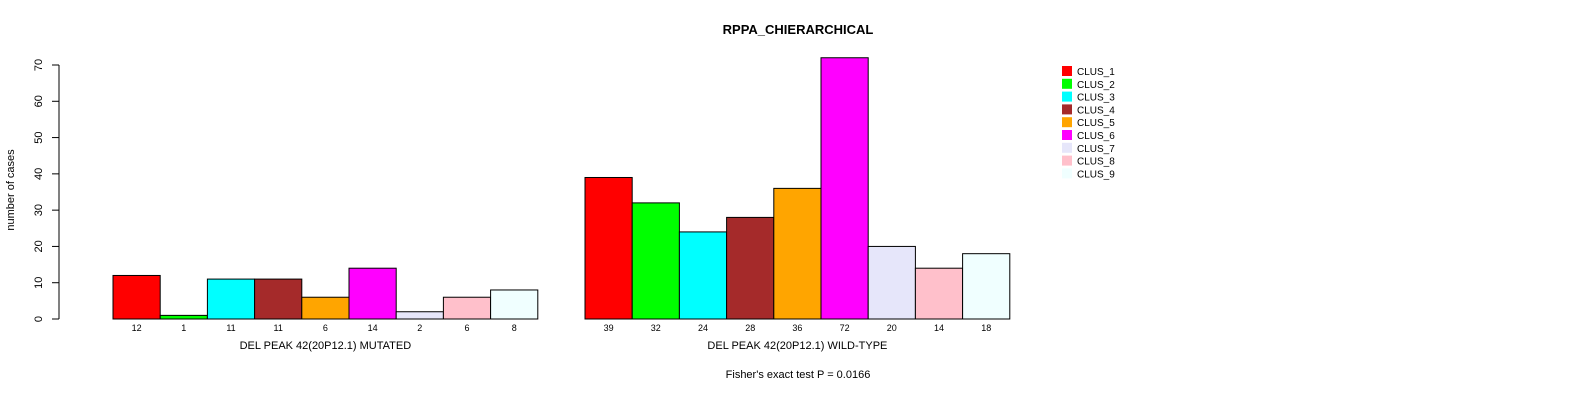  What do you see at coordinates (39, 65) in the screenshot?
I see `y-tick-label: 70` at bounding box center [39, 65].